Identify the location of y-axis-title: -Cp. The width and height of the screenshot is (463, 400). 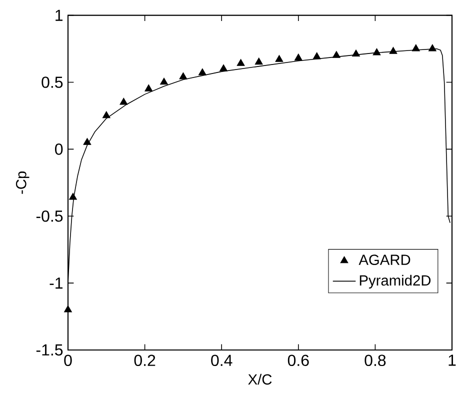
(23, 182).